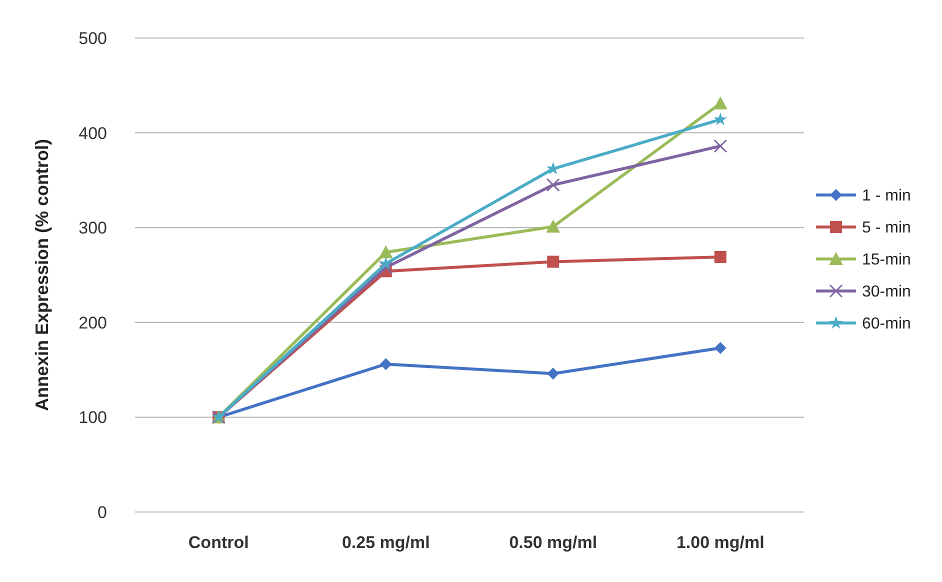  What do you see at coordinates (553, 542) in the screenshot?
I see `x-tick-label: 0.50 mg/ml` at bounding box center [553, 542].